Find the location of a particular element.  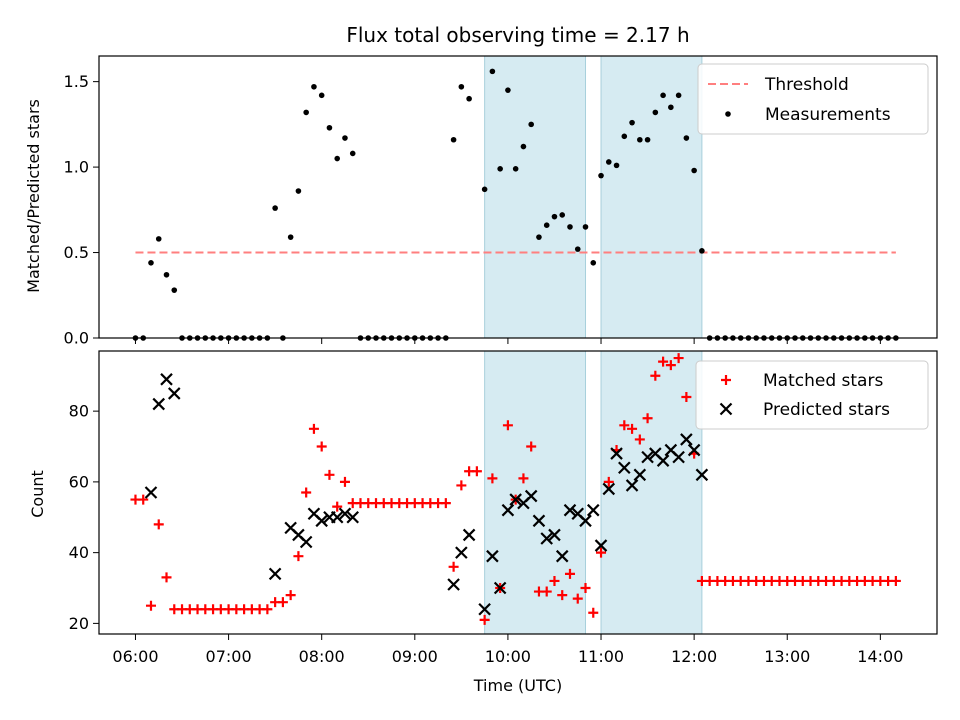

bottom-y-axis-label: Count is located at coordinates (37, 494).